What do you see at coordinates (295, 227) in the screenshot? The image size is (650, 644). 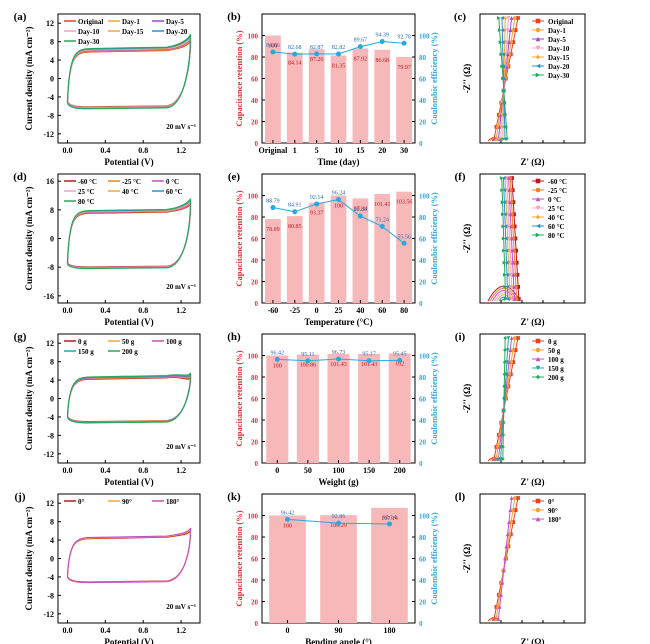 I see `bar-value-label: 80.85` at bounding box center [295, 227].